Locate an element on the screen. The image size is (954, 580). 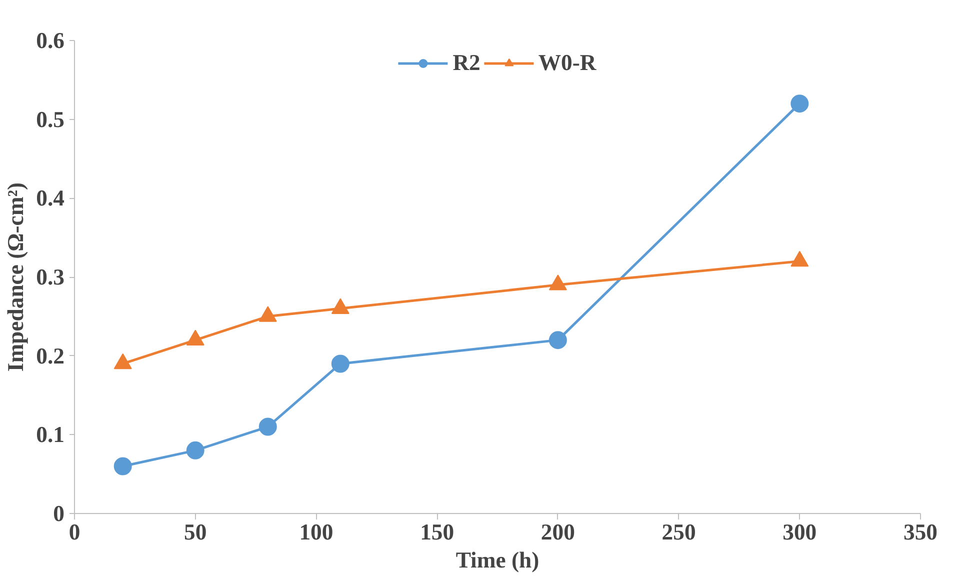
legend-label: W0-R is located at coordinates (567, 63).